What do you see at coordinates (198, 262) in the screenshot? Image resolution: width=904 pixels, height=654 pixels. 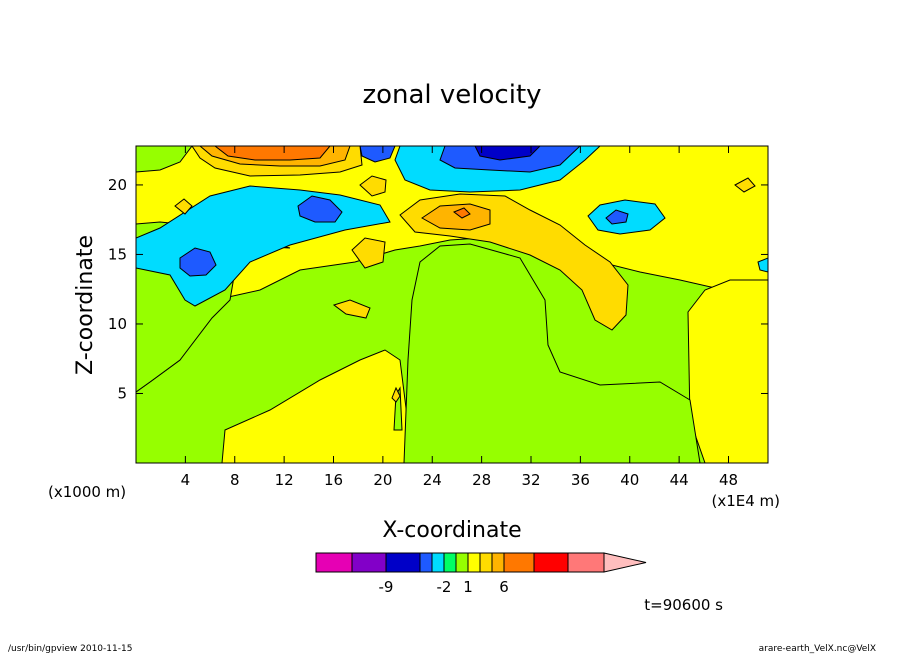 I see `region-blue-left` at bounding box center [198, 262].